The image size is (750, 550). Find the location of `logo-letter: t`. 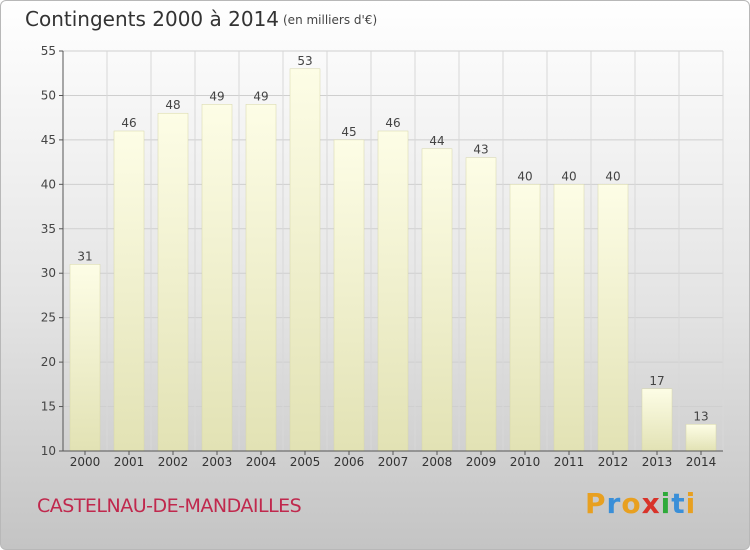

logo-letter: t is located at coordinates (678, 503).